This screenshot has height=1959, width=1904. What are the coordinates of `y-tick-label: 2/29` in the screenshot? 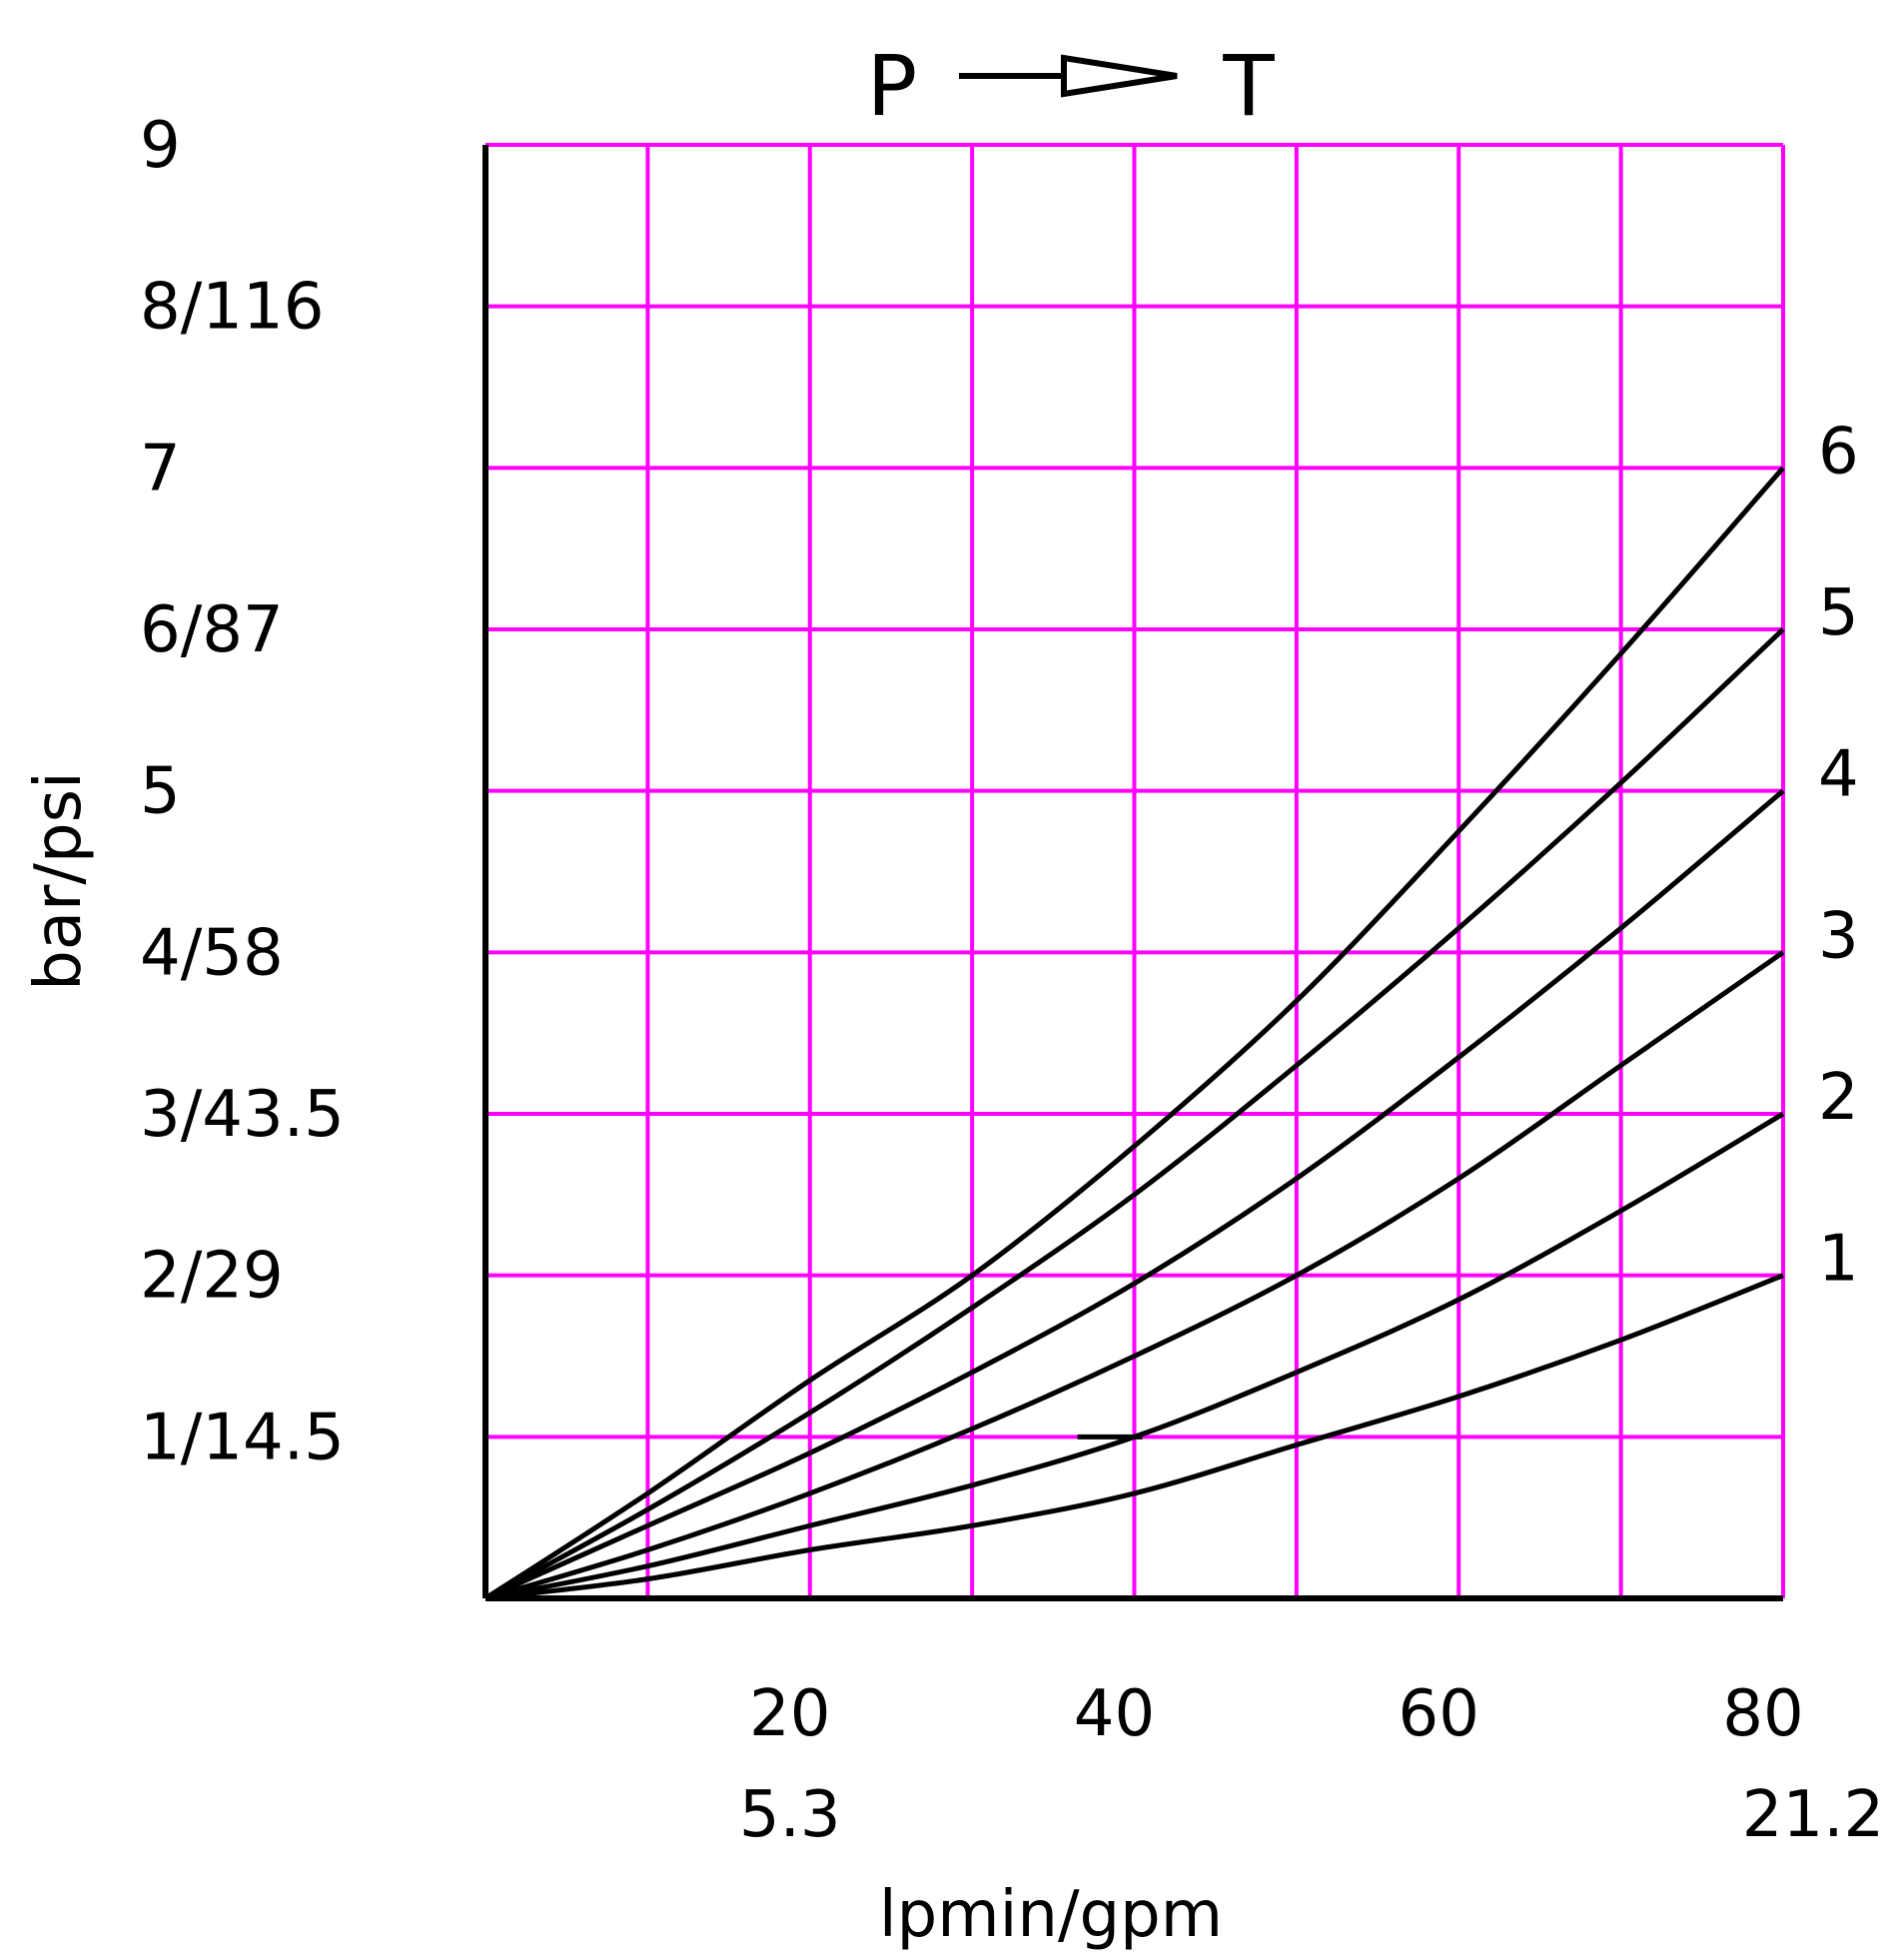 It's located at (212, 1277).